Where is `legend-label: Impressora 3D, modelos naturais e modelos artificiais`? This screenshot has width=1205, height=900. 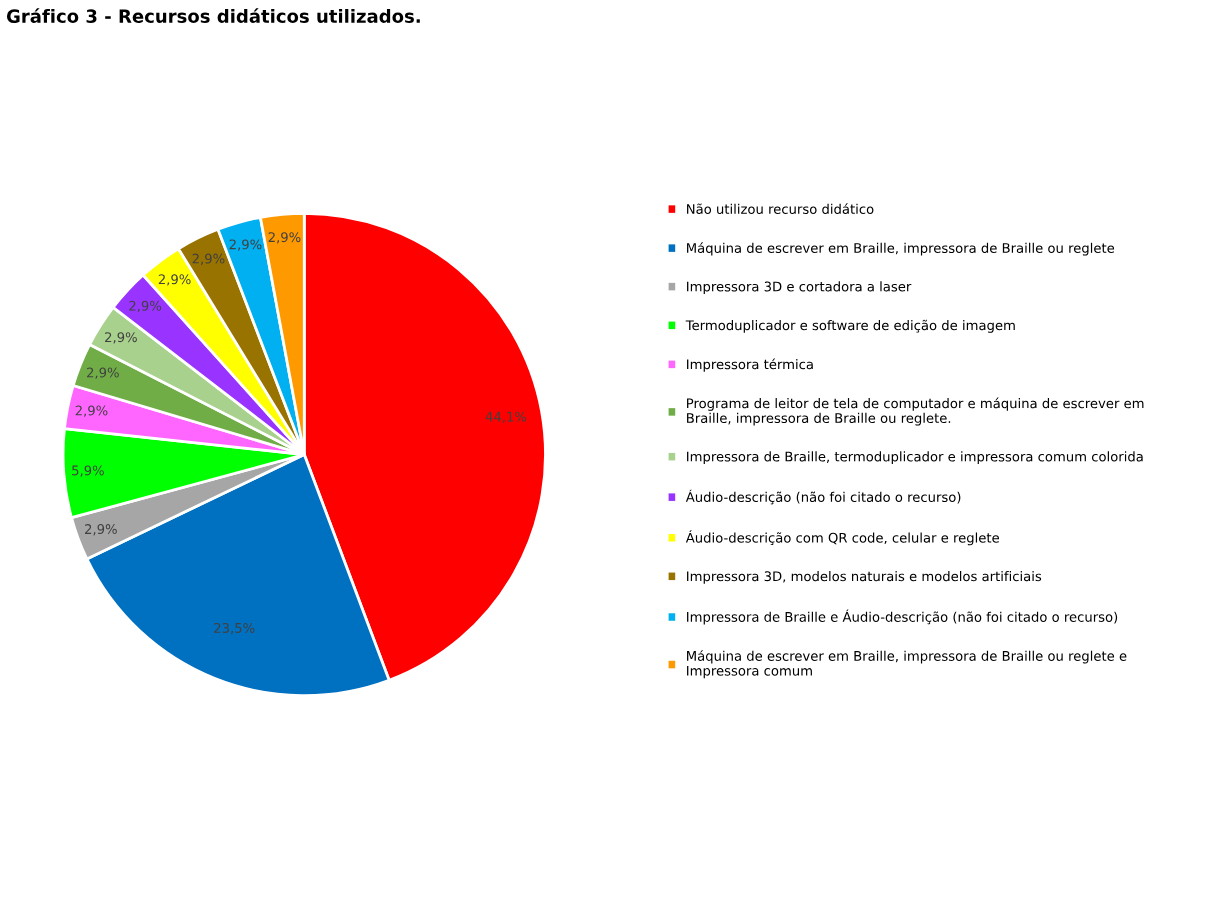 legend-label: Impressora 3D, modelos naturais e modelos artificiais is located at coordinates (864, 577).